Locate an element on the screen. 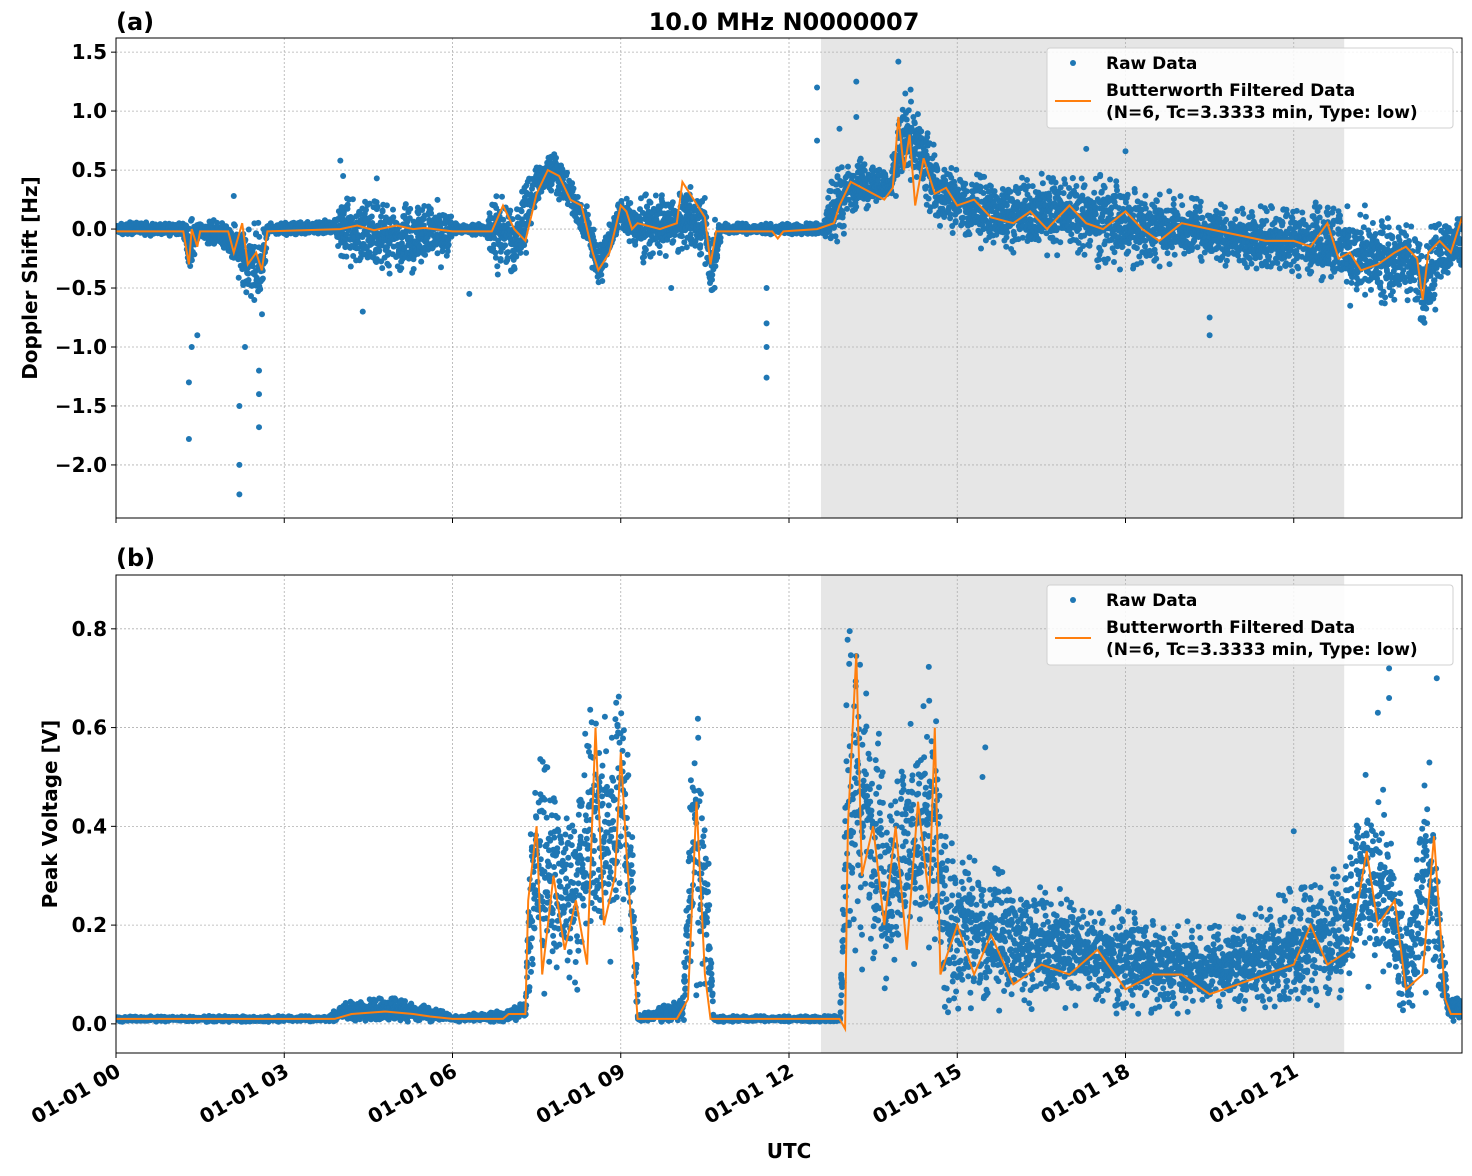 This screenshot has height=1176, width=1472. panel-label-a: (a) is located at coordinates (135, 22).